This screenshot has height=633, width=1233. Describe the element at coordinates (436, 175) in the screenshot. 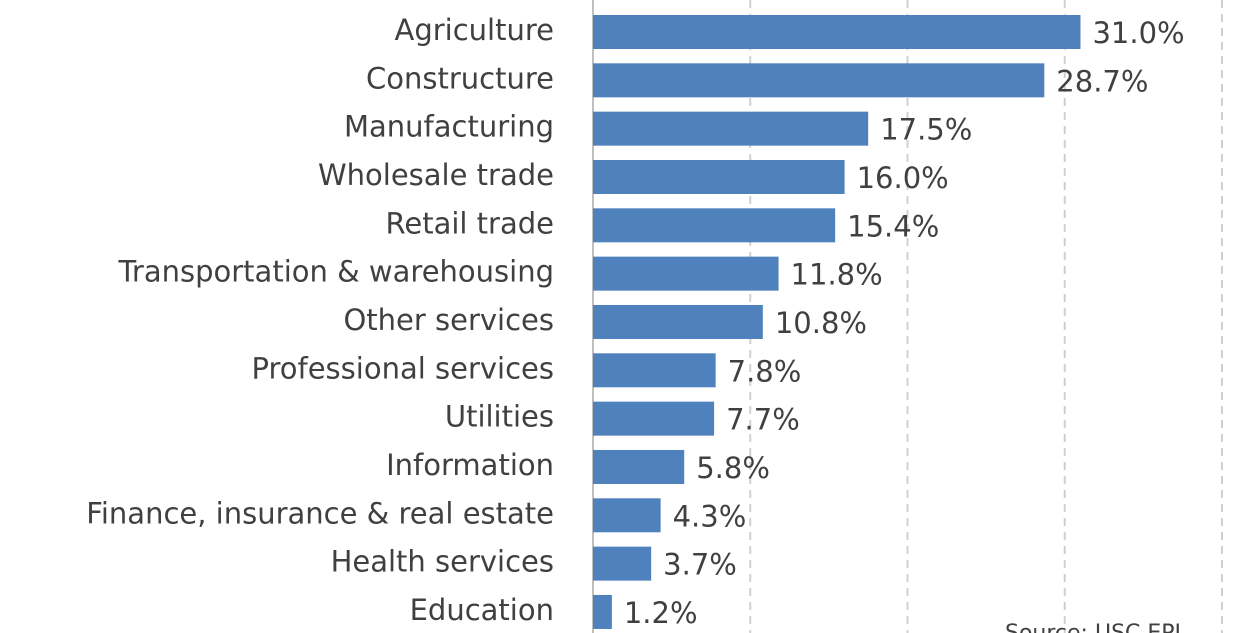

I see `y-tick-label: Wholesale trade` at that location.